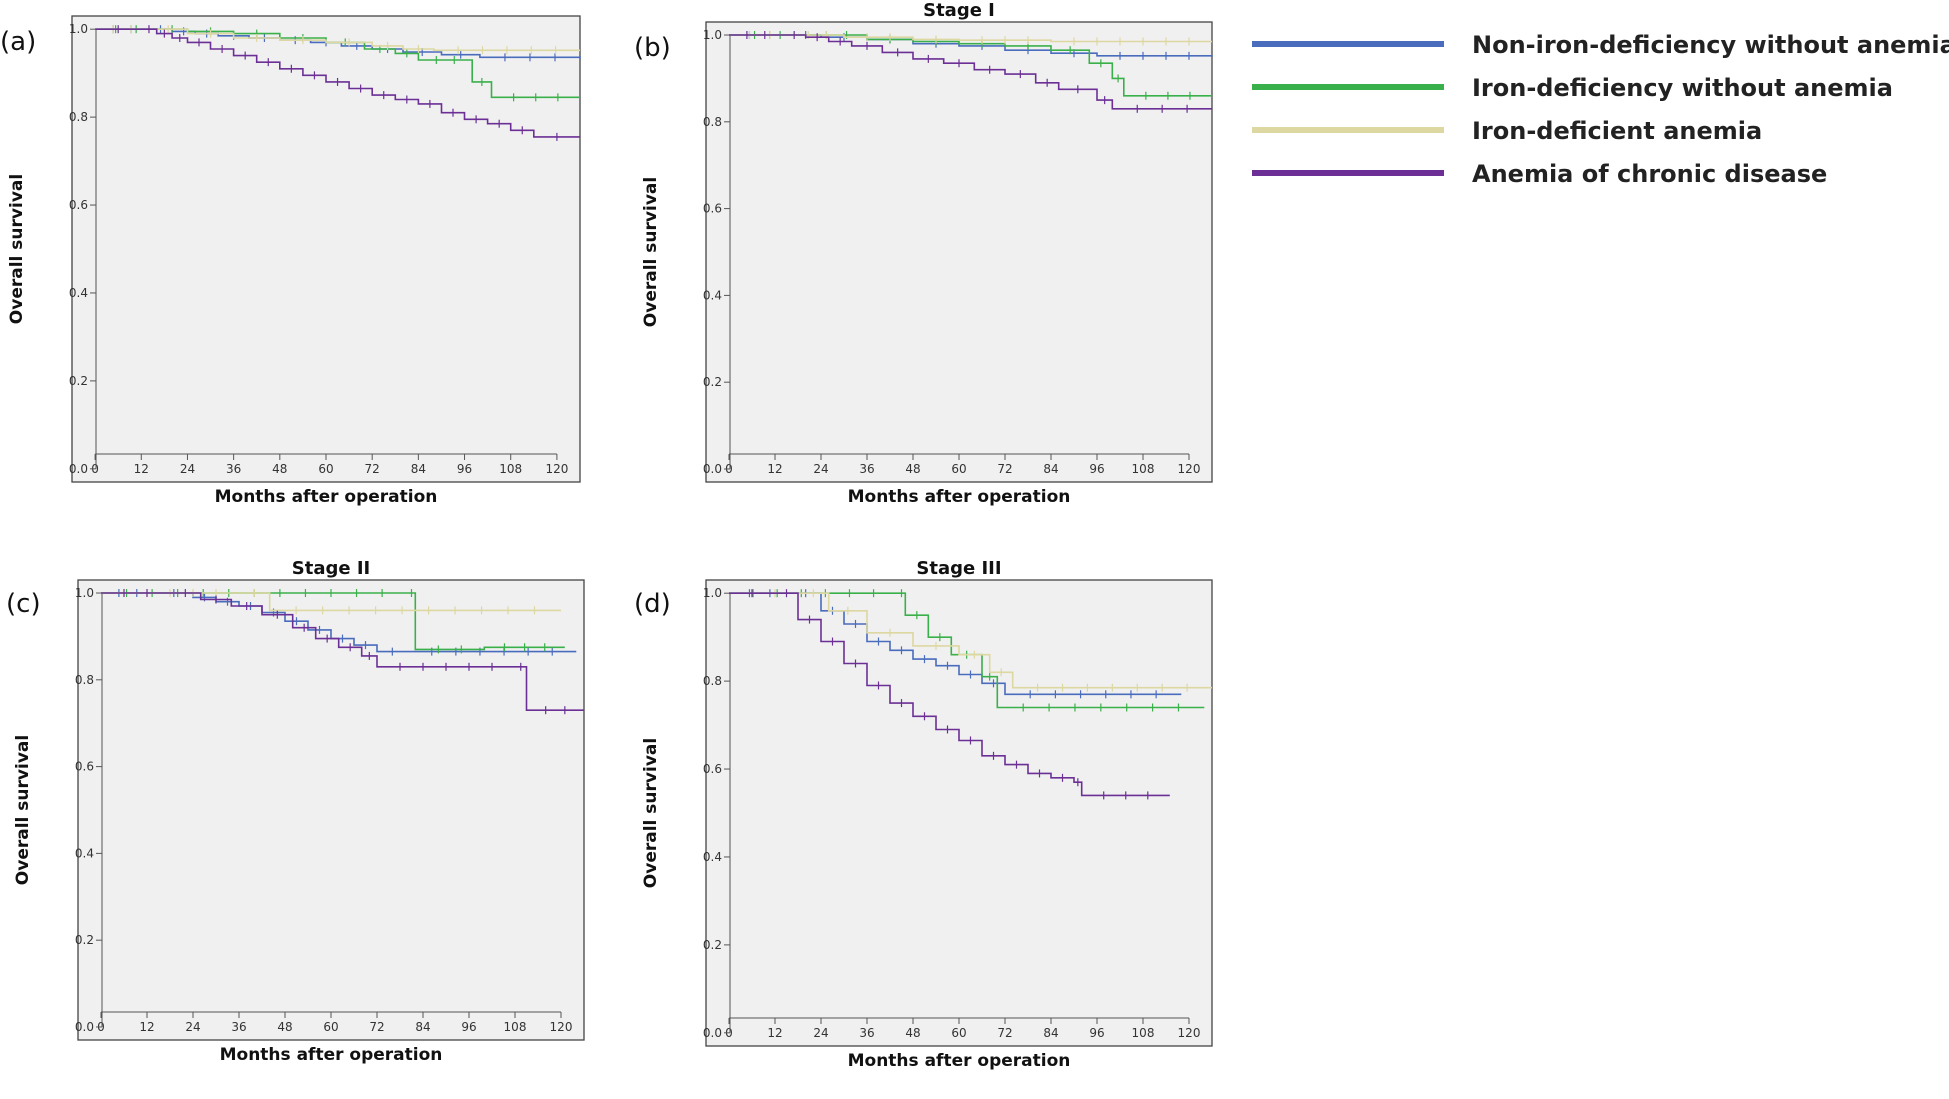 This screenshot has height=1099, width=1949. What do you see at coordinates (23, 604) in the screenshot?
I see `panel-label: (c)` at bounding box center [23, 604].